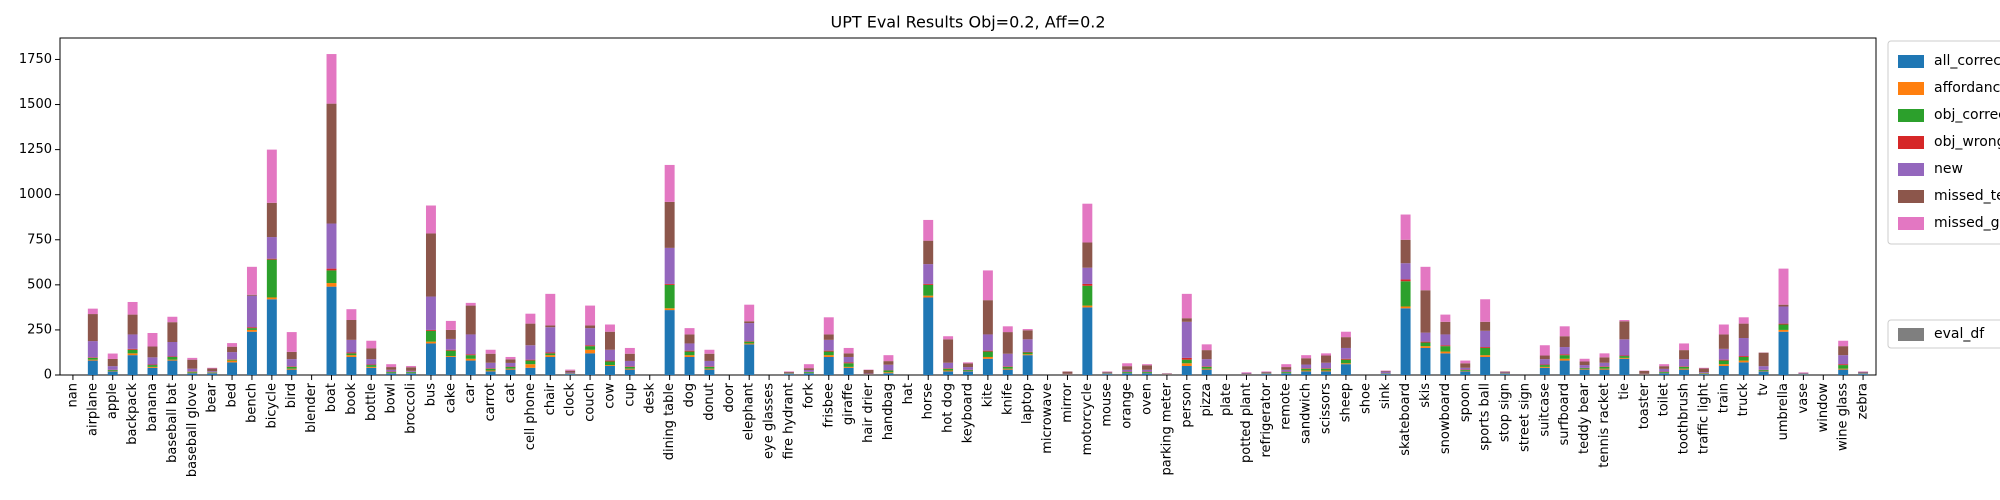 Image resolution: width=2000 pixels, height=500 pixels. What do you see at coordinates (35, 194) in the screenshot?
I see `y-tick-label: 1000` at bounding box center [35, 194].